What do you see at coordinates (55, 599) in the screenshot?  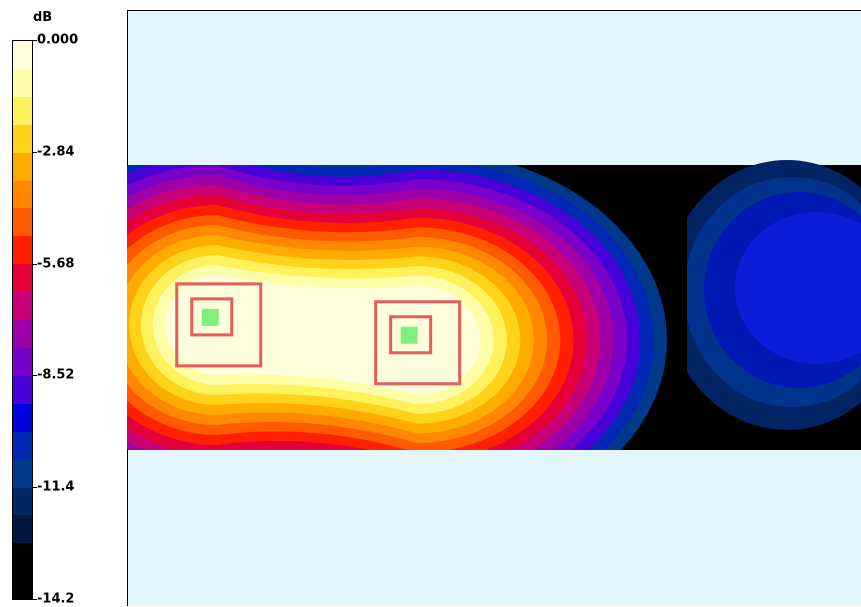 I see `colorbar-tick-label: -14.2` at bounding box center [55, 599].